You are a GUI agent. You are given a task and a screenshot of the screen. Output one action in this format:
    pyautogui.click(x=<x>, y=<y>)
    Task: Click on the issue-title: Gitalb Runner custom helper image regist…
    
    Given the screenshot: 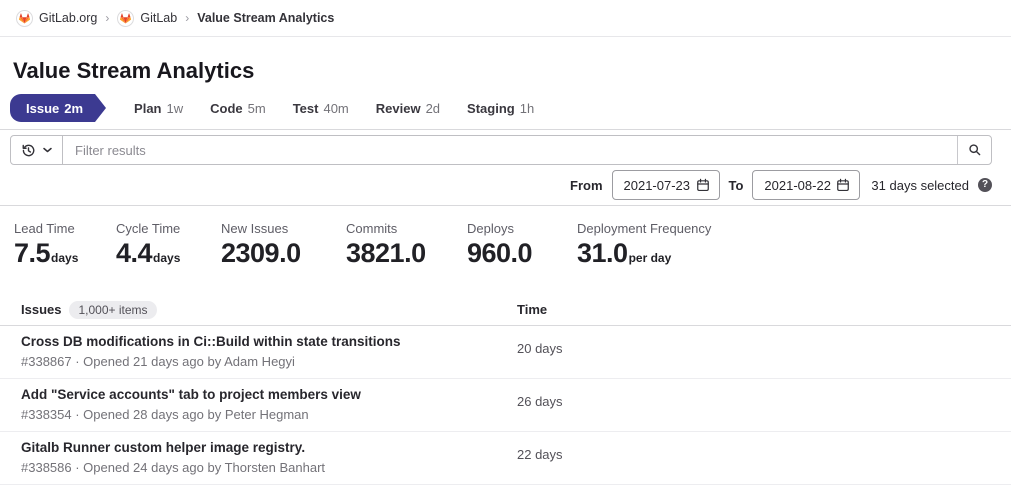 What is the action you would take?
    pyautogui.click(x=163, y=447)
    